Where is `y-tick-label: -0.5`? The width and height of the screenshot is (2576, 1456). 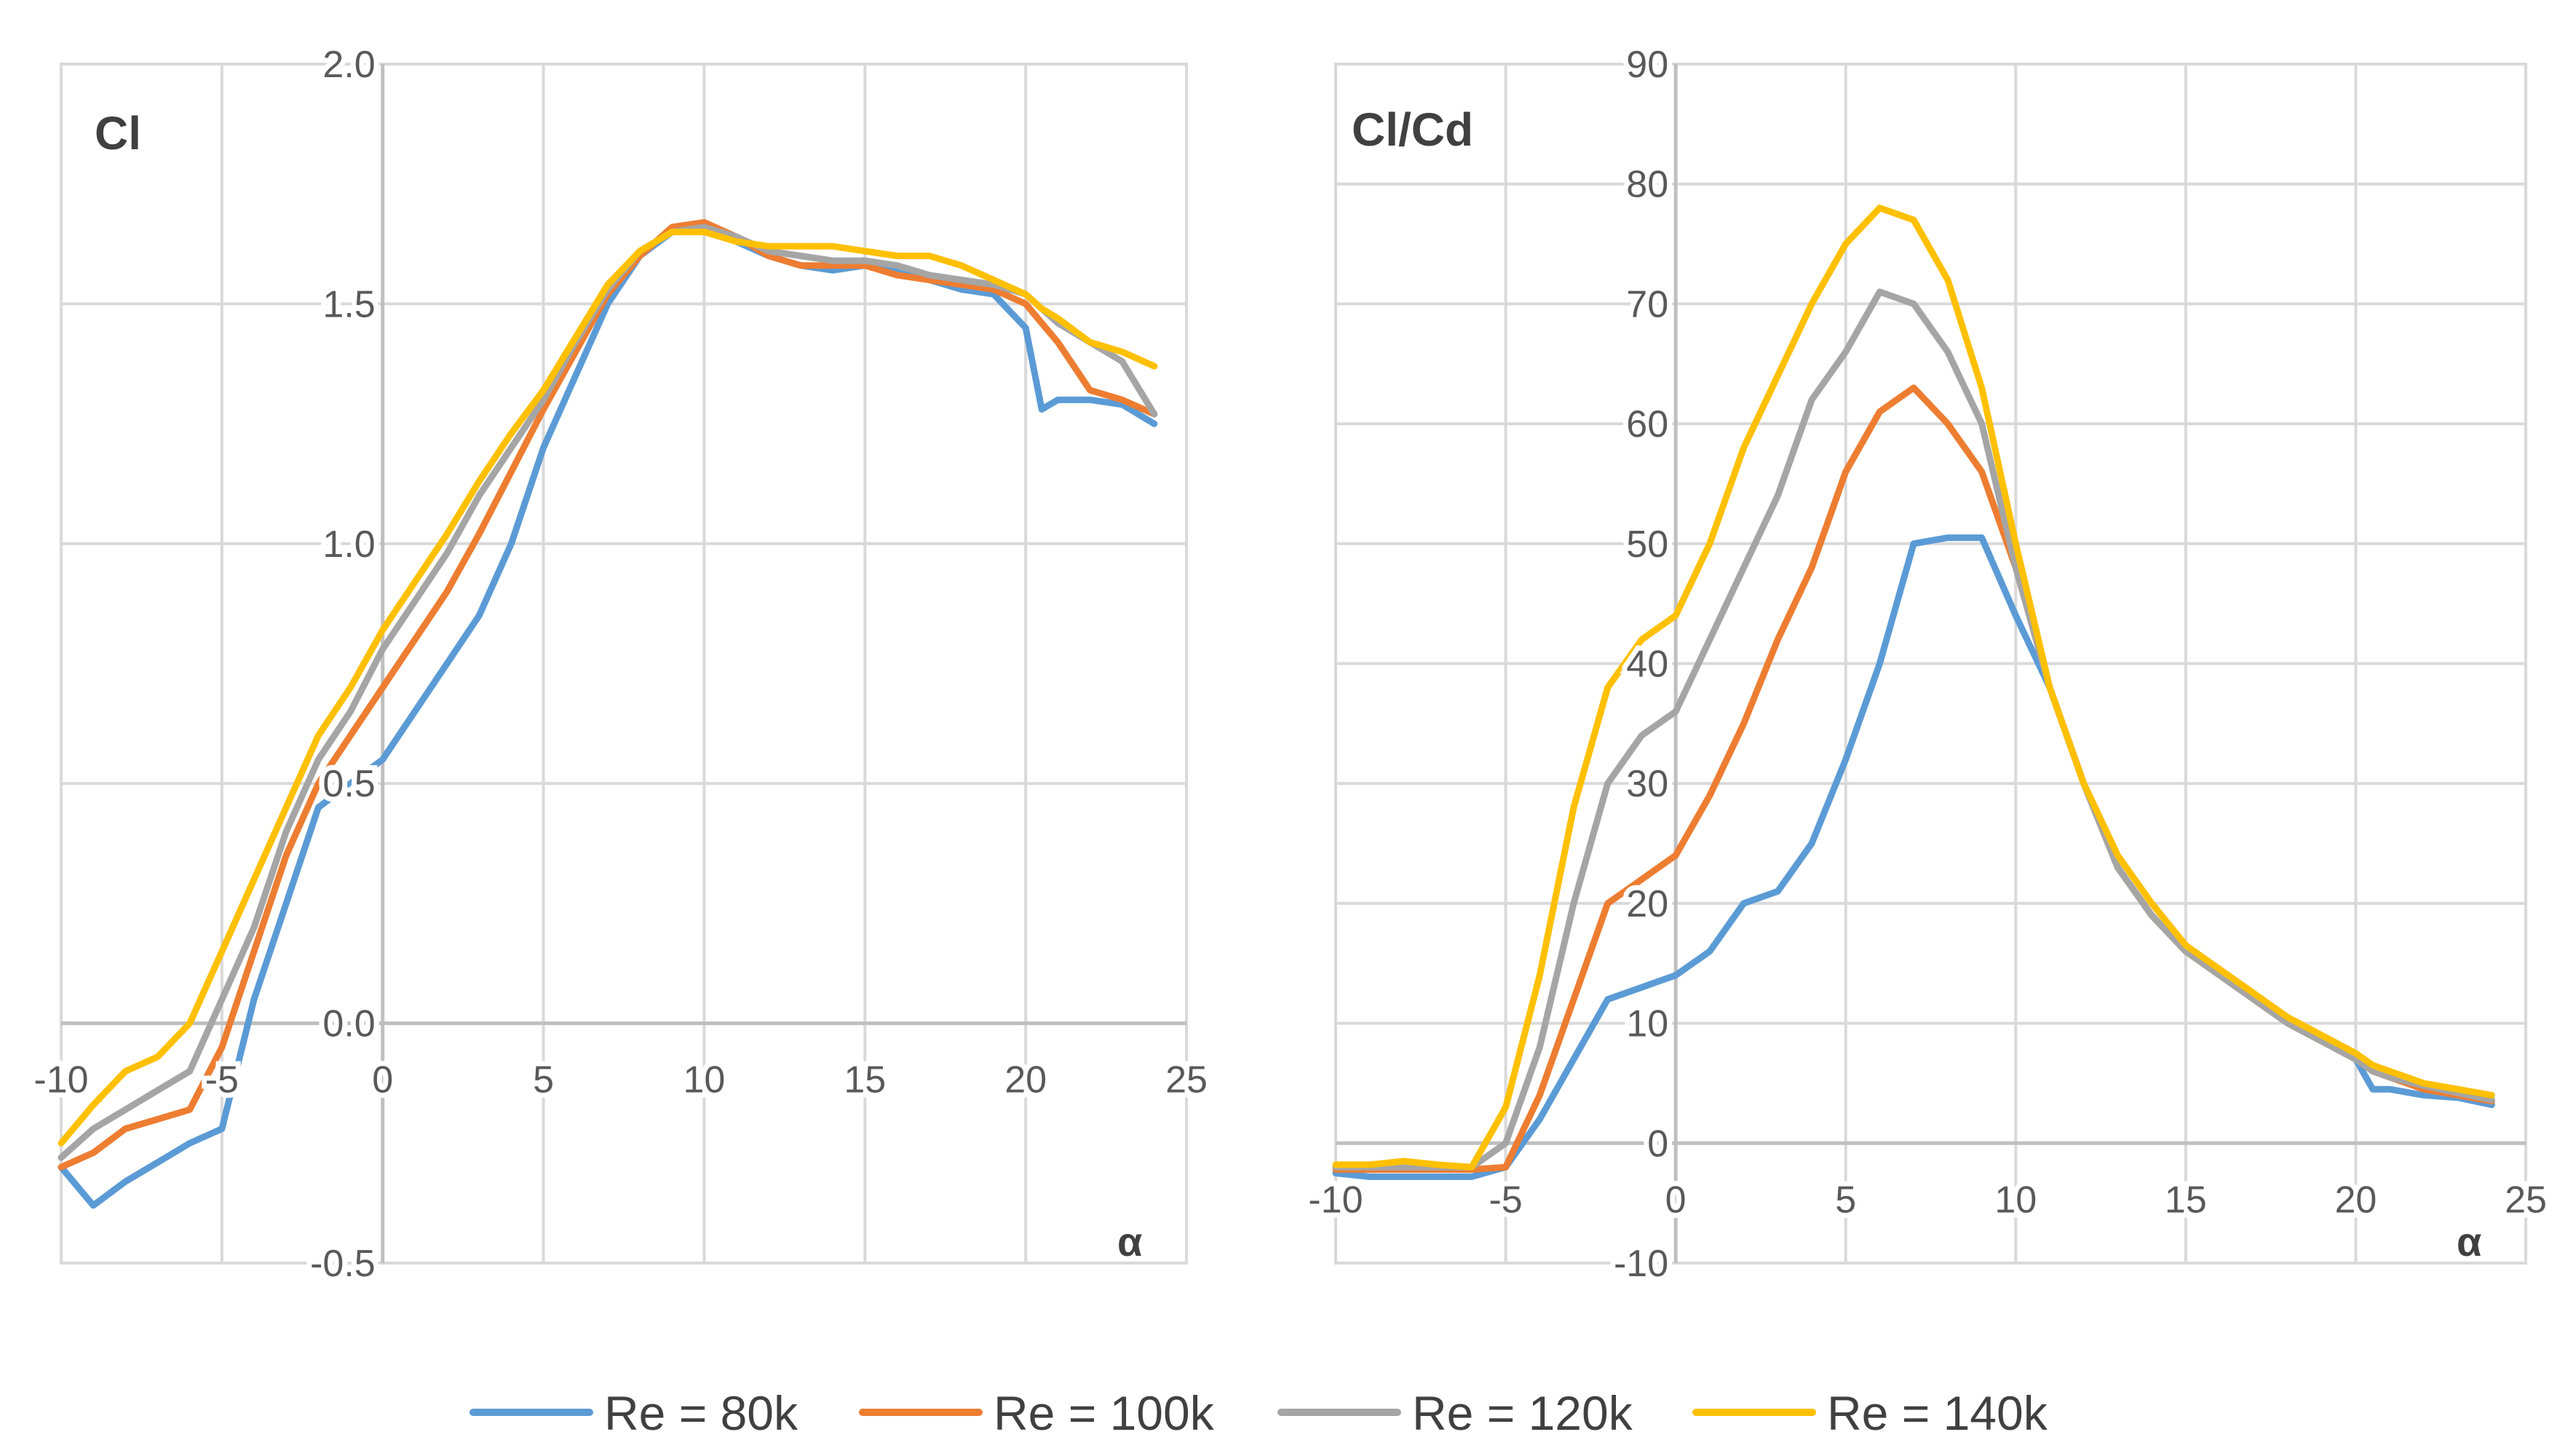 y-tick-label: -0.5 is located at coordinates (343, 1264).